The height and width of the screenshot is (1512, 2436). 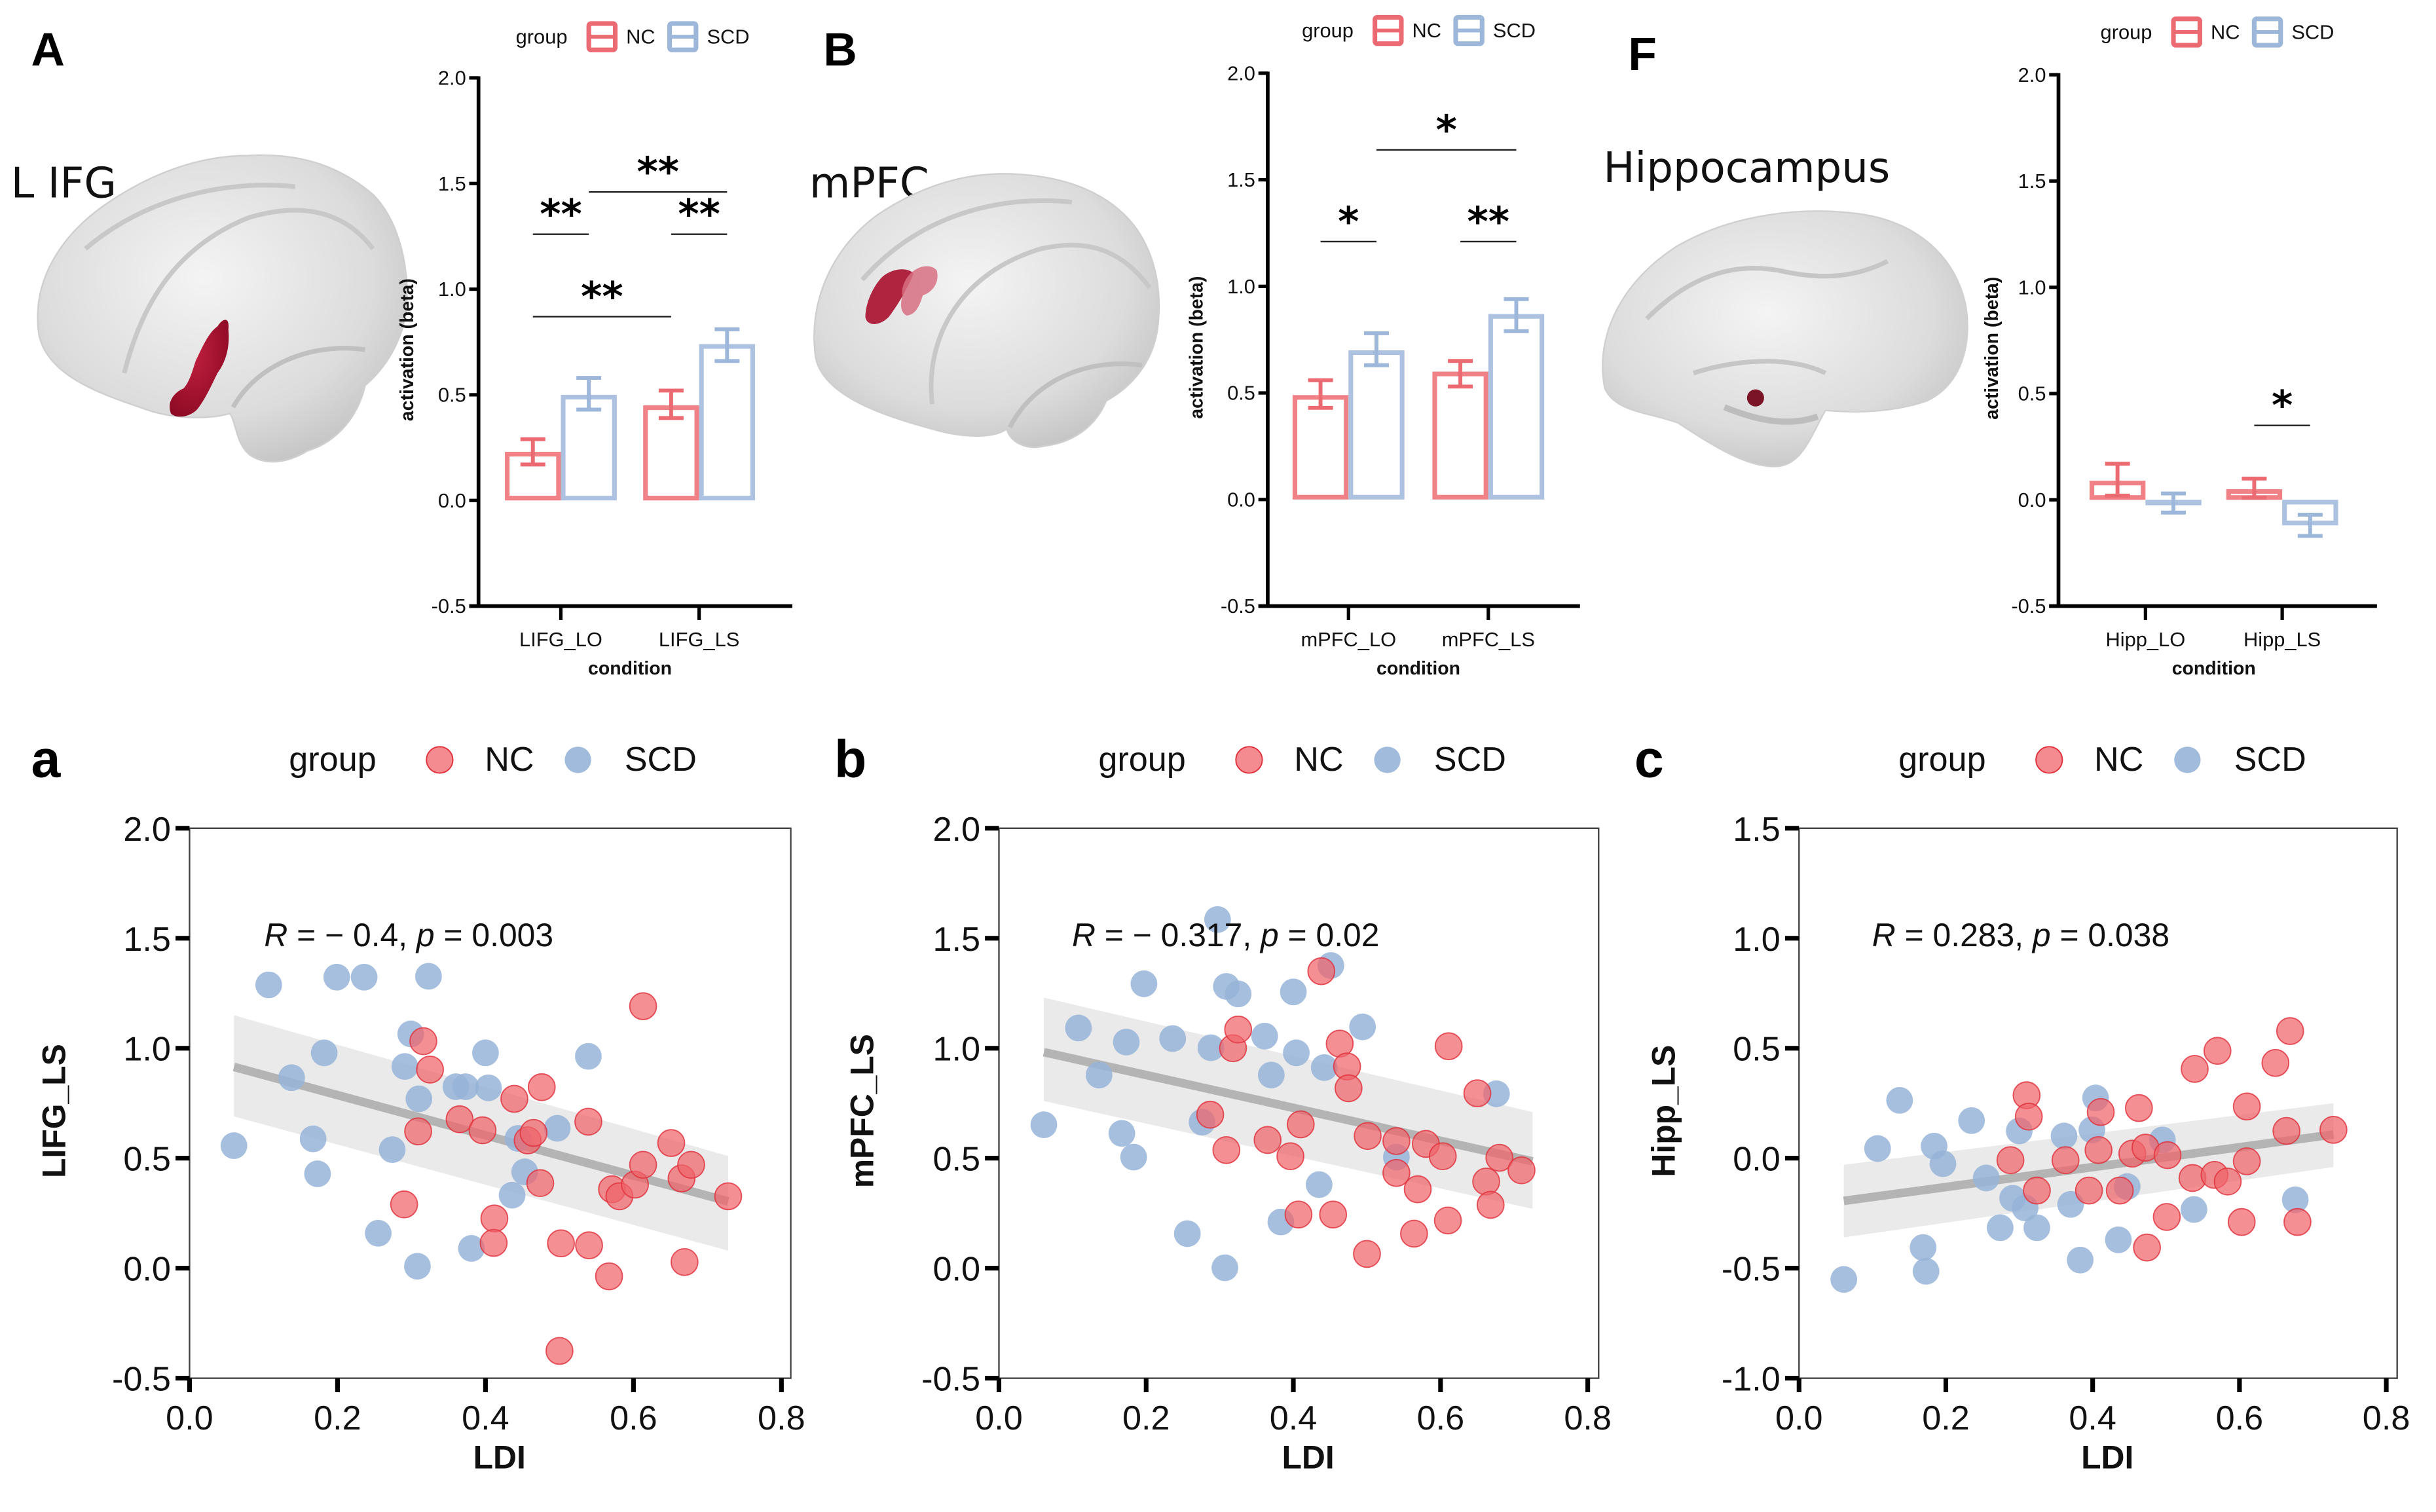 What do you see at coordinates (189, 1418) in the screenshot?
I see `x-tick-label: 0.0` at bounding box center [189, 1418].